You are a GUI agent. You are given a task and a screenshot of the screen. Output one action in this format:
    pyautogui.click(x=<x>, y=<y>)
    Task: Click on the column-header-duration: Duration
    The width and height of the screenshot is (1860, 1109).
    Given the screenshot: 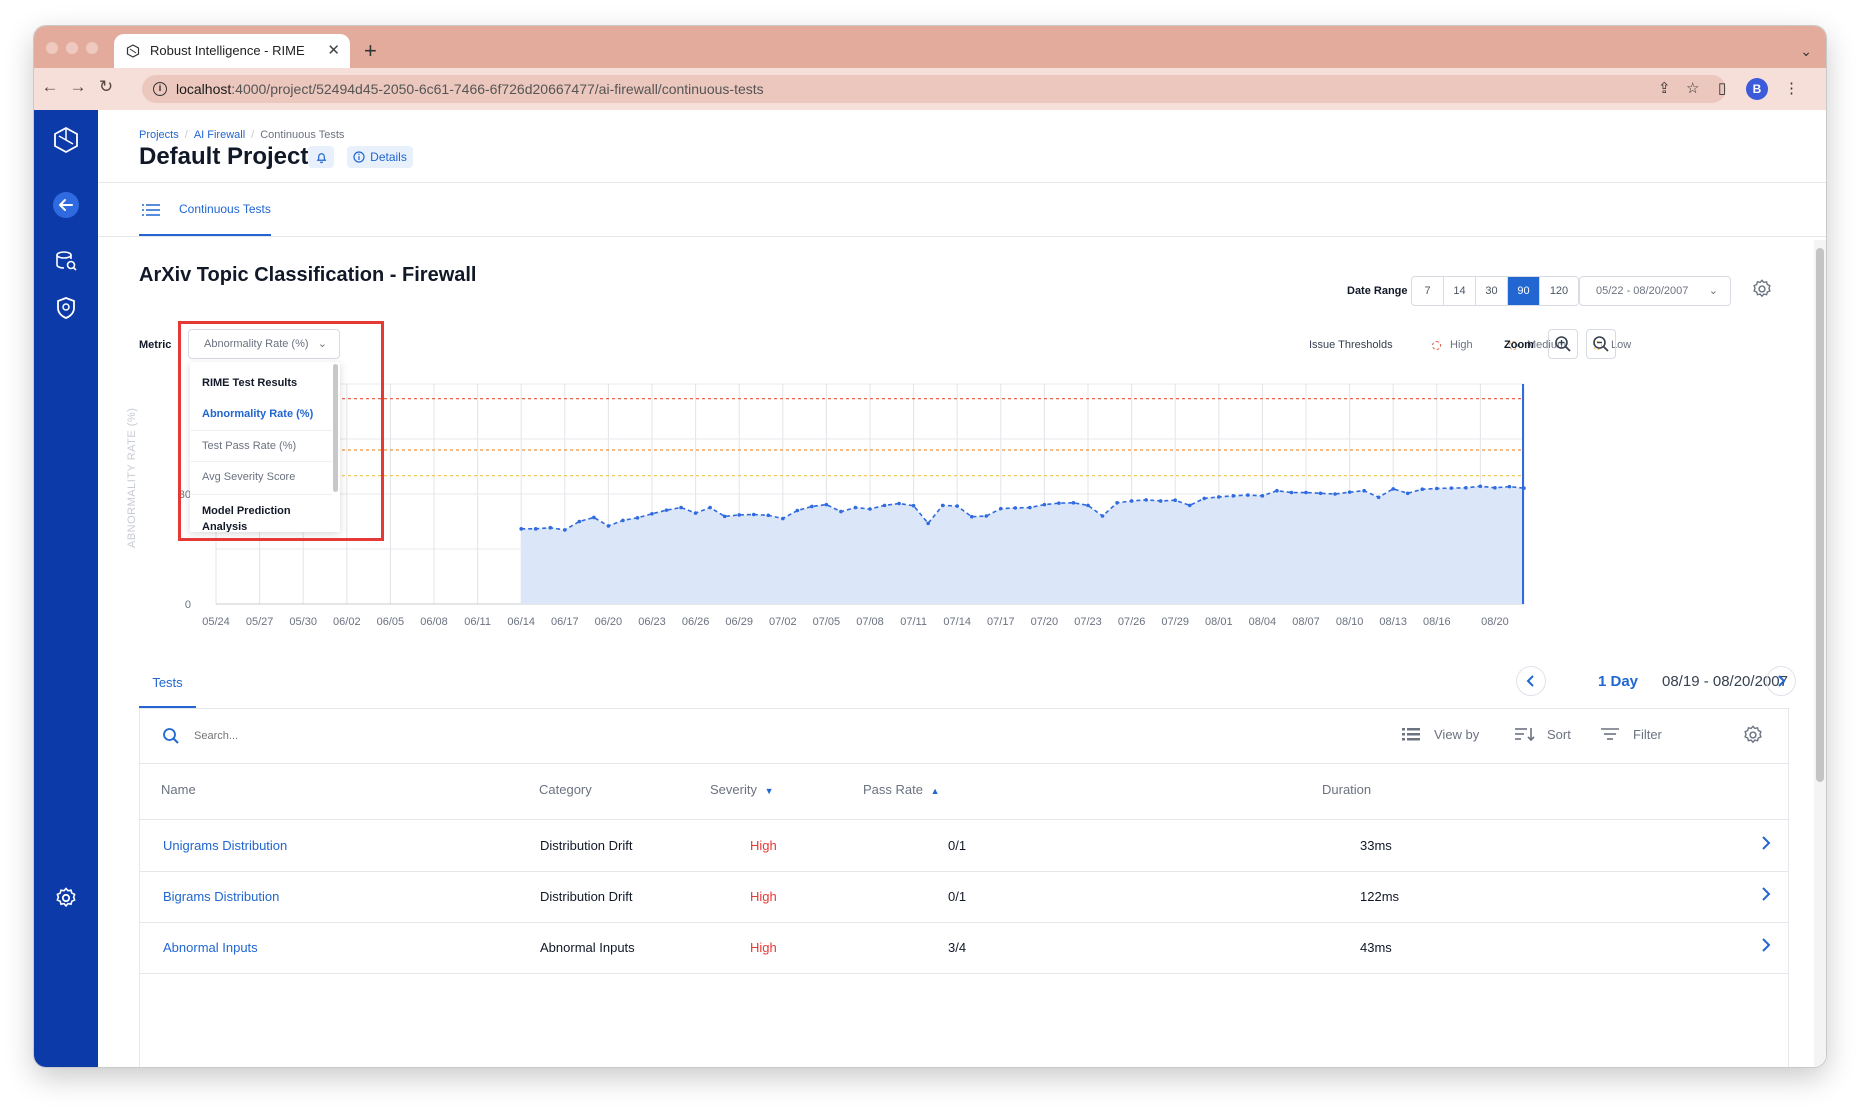 What is the action you would take?
    pyautogui.click(x=1347, y=789)
    